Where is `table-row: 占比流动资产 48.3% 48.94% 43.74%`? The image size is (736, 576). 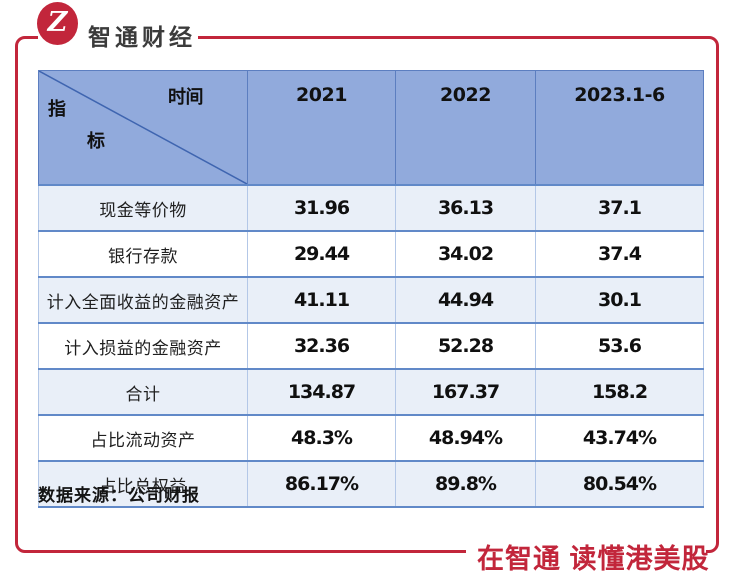
table-row: 占比流动资产 48.3% 48.94% 43.74% is located at coordinates (371, 437).